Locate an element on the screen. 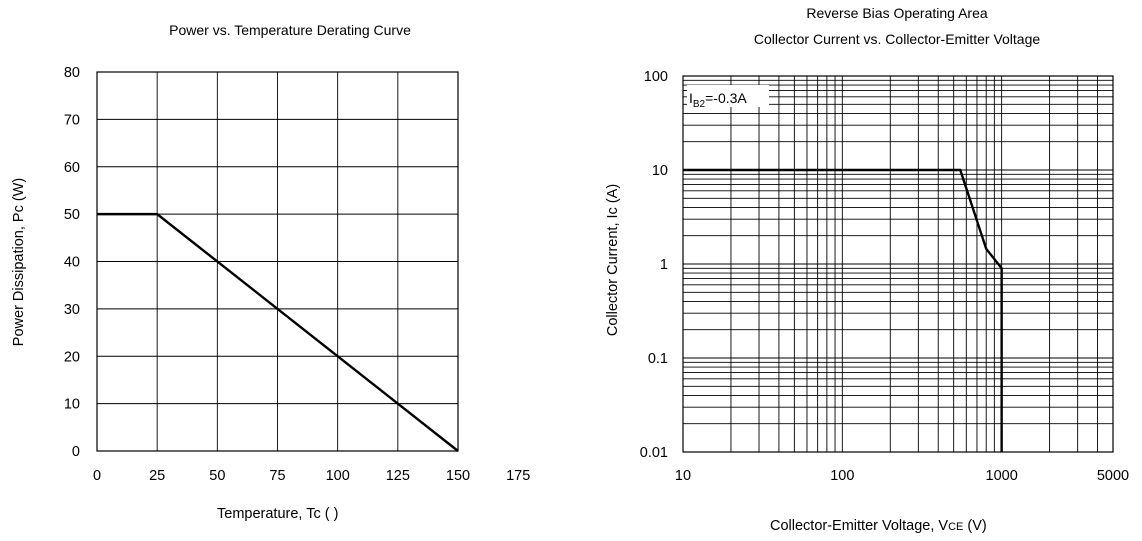 Image resolution: width=1142 pixels, height=541 pixels. derating-x-axis-label: Temperature, Tc ( ) is located at coordinates (277, 514).